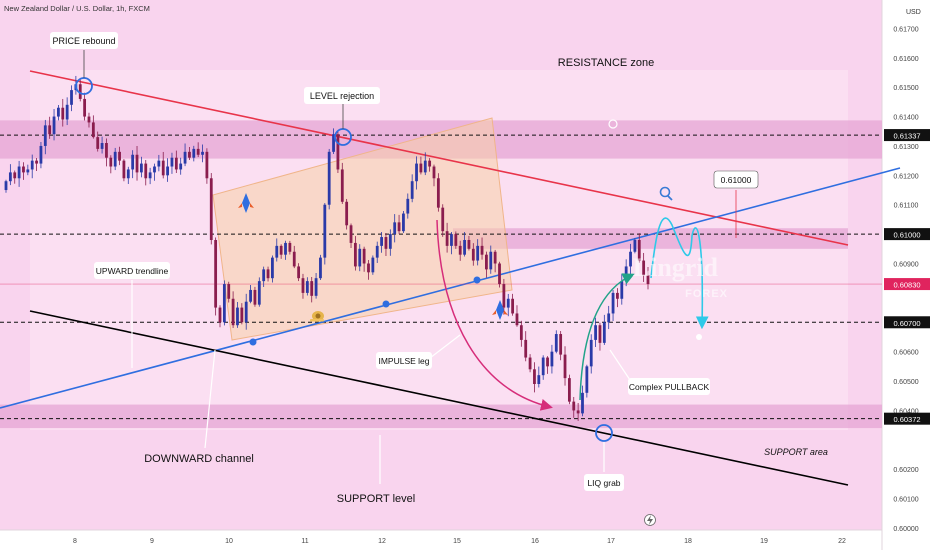  I want to click on time-axis-panel, so click(441, 540).